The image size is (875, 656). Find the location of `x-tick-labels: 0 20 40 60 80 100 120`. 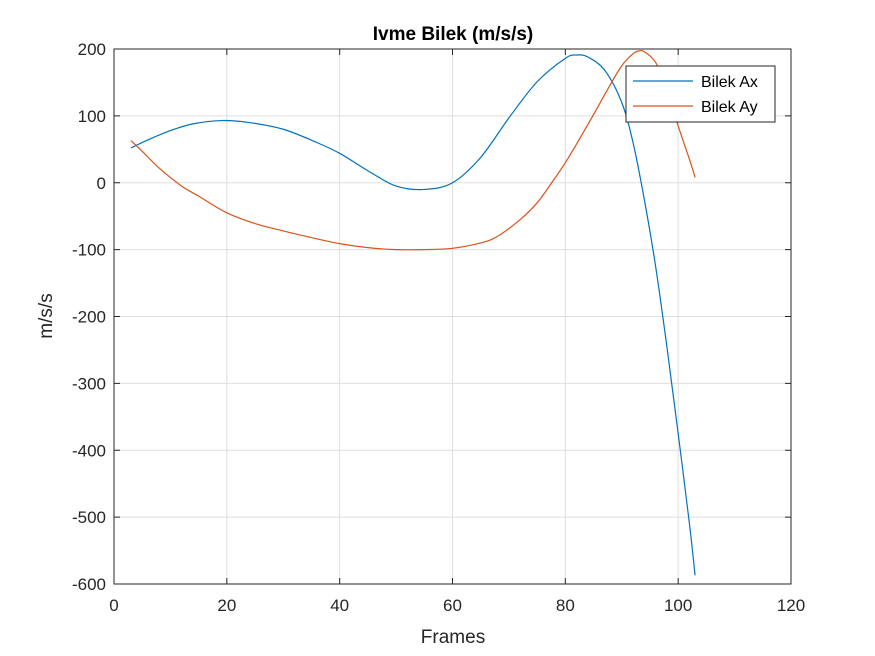

x-tick-labels: 0 20 40 60 80 100 120 is located at coordinates (457, 605).